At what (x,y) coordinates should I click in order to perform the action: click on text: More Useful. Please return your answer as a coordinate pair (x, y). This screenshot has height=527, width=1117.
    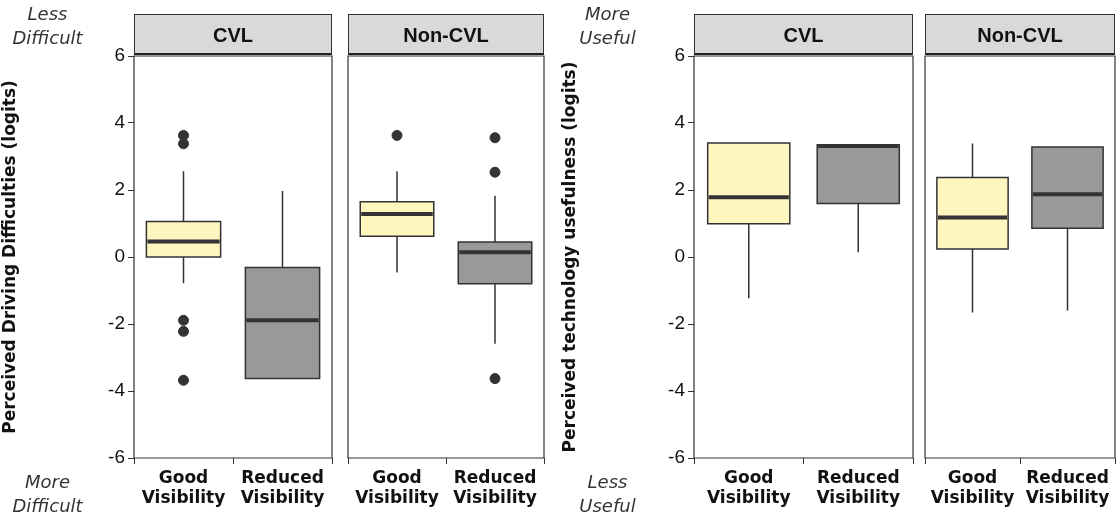
    Looking at the image, I should click on (607, 26).